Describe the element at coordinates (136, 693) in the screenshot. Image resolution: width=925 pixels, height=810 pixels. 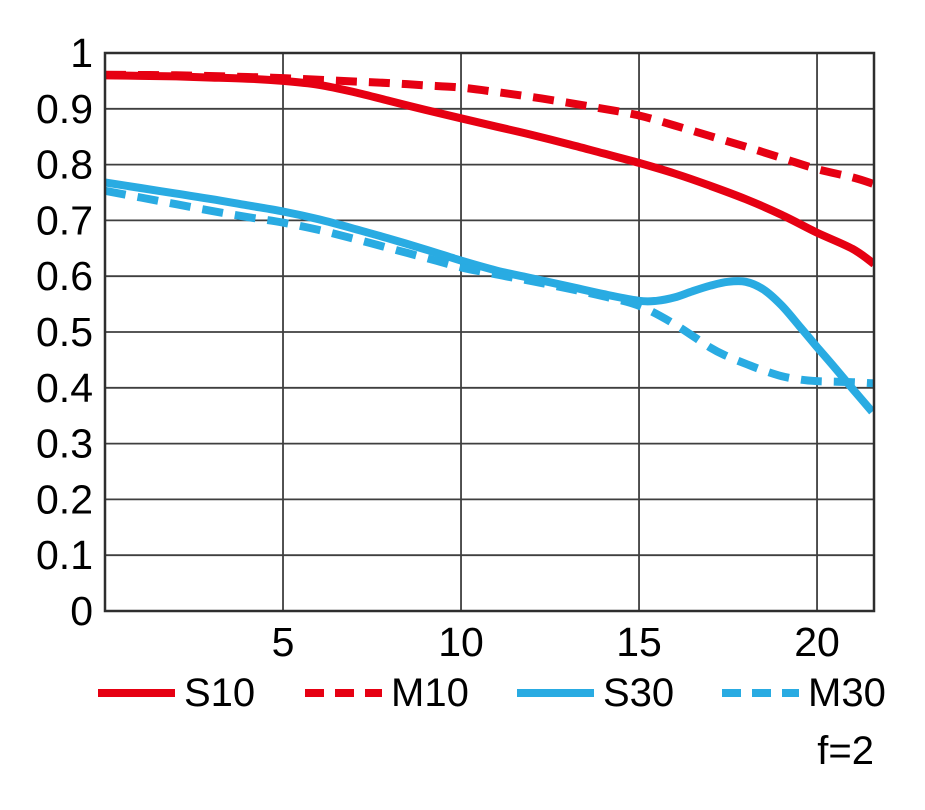
I see `legend-swatch-solid-red-line` at that location.